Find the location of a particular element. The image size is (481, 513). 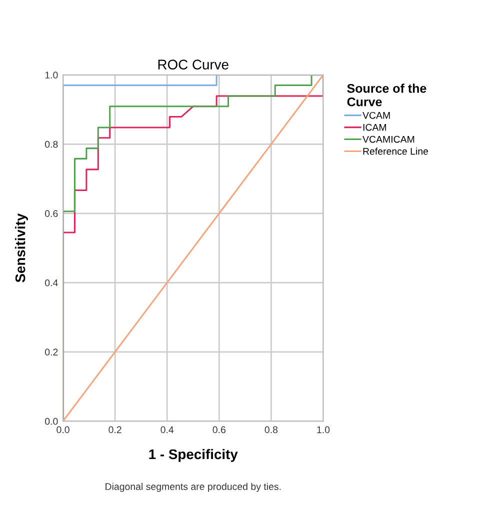

y-tick-label: 0.2 is located at coordinates (51, 352).